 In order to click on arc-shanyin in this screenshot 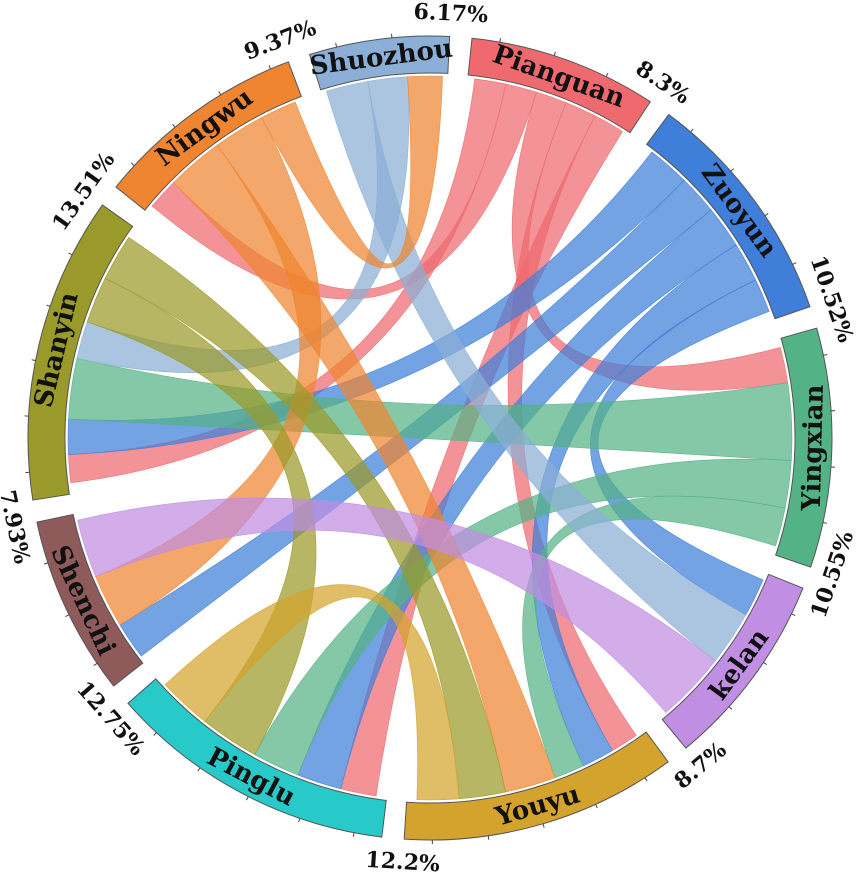, I will do `click(80, 352)`.